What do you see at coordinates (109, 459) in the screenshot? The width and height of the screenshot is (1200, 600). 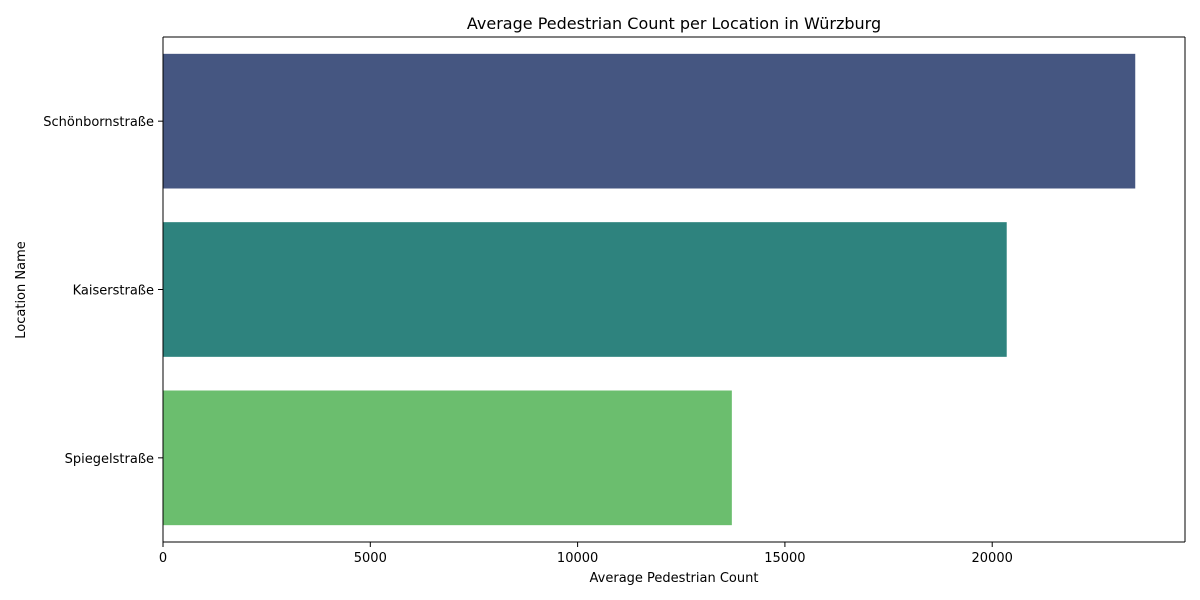 I see `y-tick-label: Spiegelstraße` at bounding box center [109, 459].